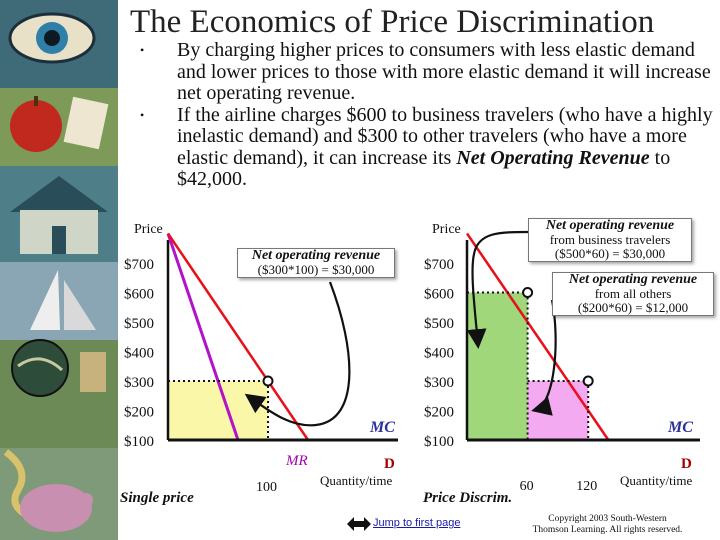 The width and height of the screenshot is (720, 540). I want to click on x-tick-label: 100, so click(266, 487).